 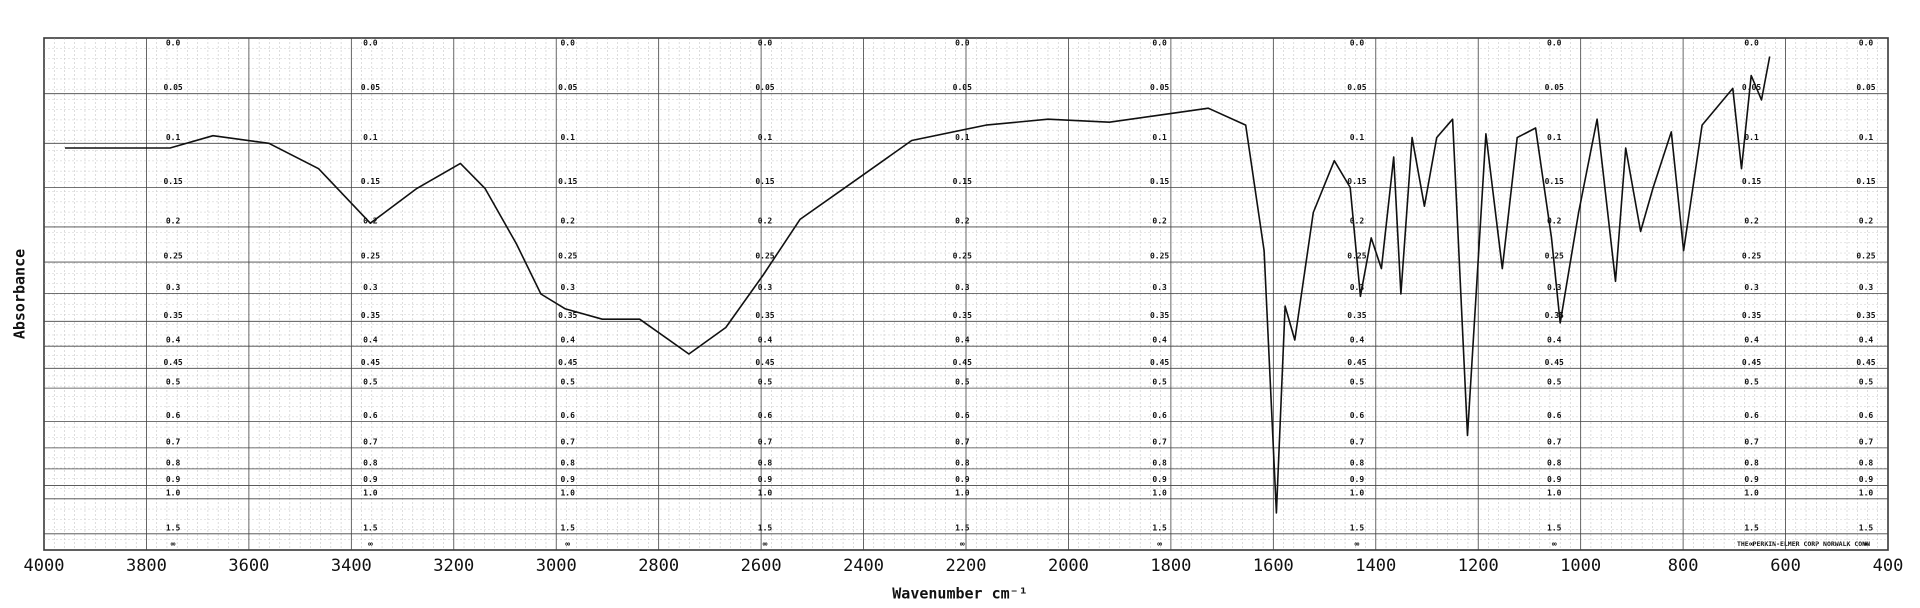 I want to click on x-tick-label: 2200, so click(x=966, y=566).